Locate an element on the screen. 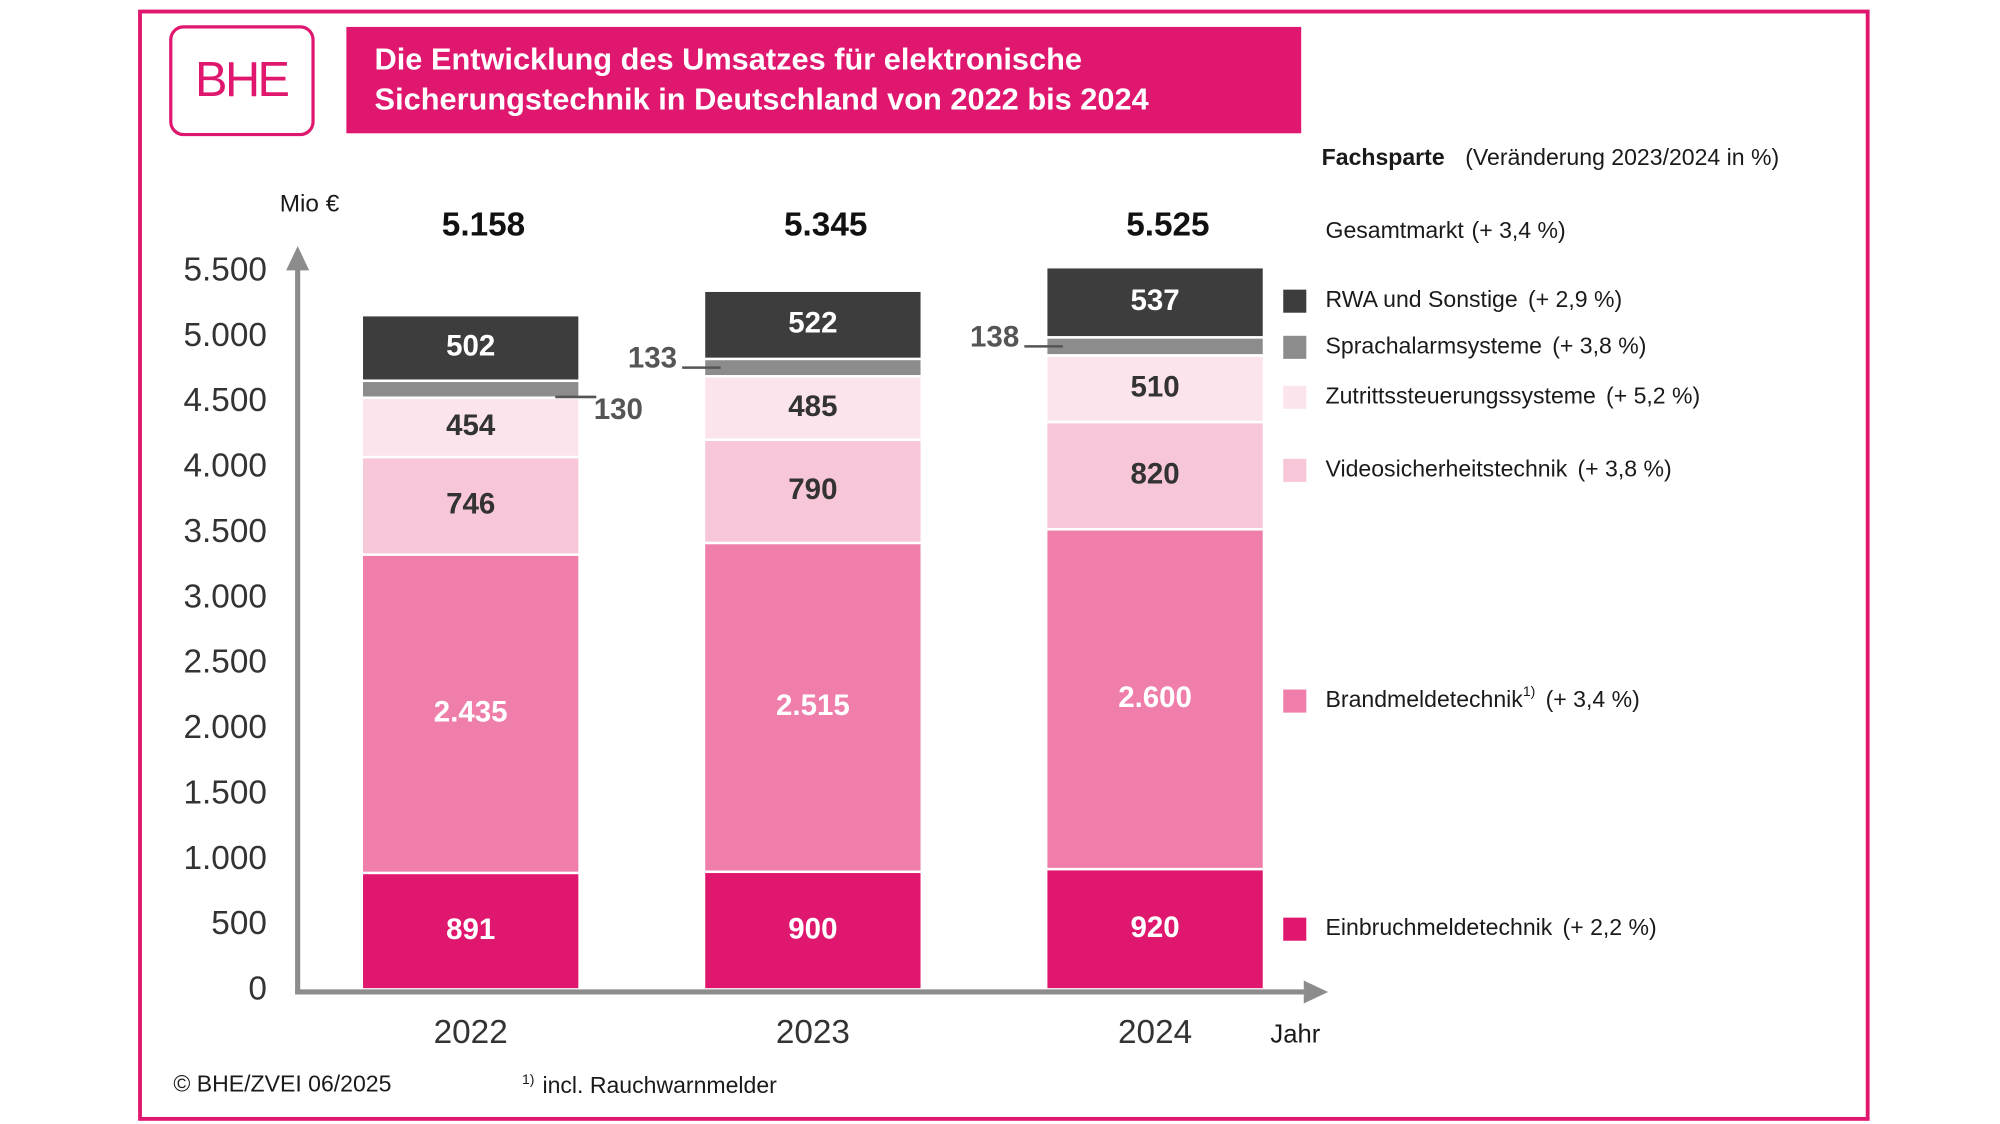  legend-name: Brandmeldetechnik is located at coordinates (1425, 699).